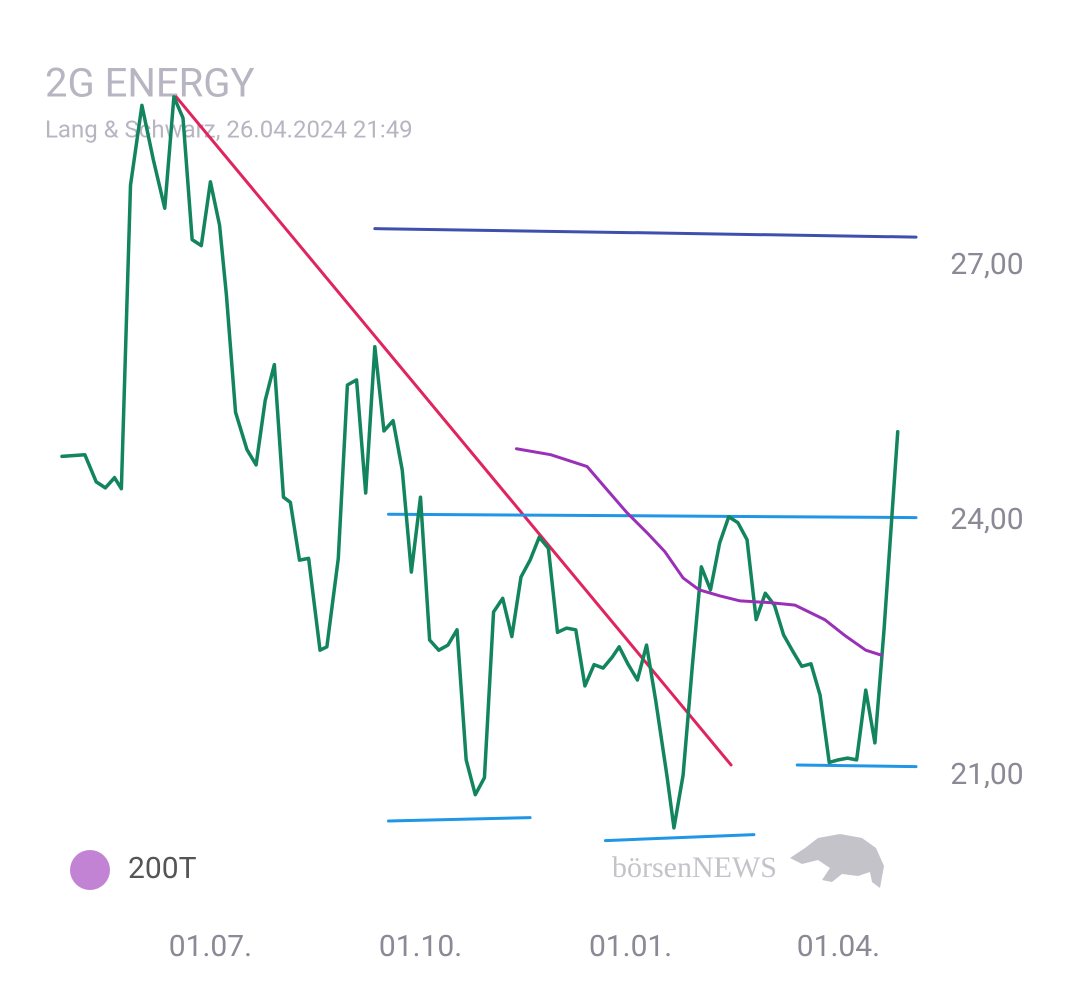  Describe the element at coordinates (694, 867) in the screenshot. I see `watermark: börsenNEWS` at that location.